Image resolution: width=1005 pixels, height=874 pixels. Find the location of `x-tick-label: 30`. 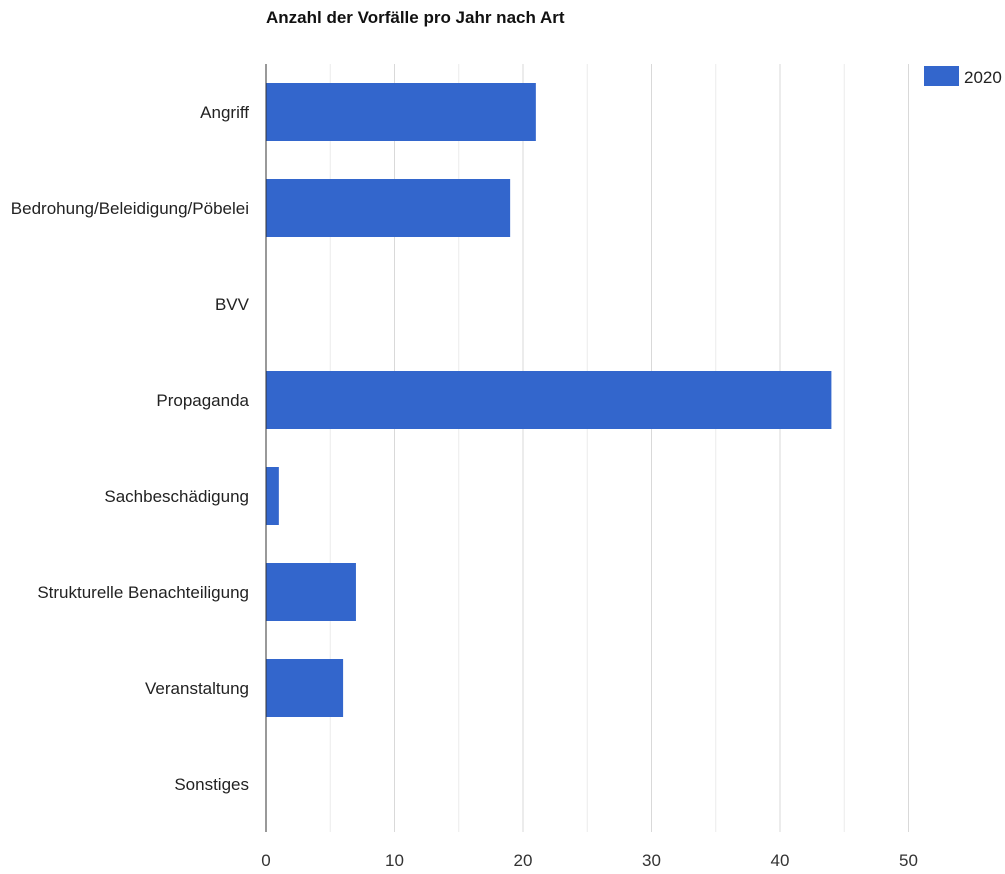

x-tick-label: 30 is located at coordinates (651, 860).